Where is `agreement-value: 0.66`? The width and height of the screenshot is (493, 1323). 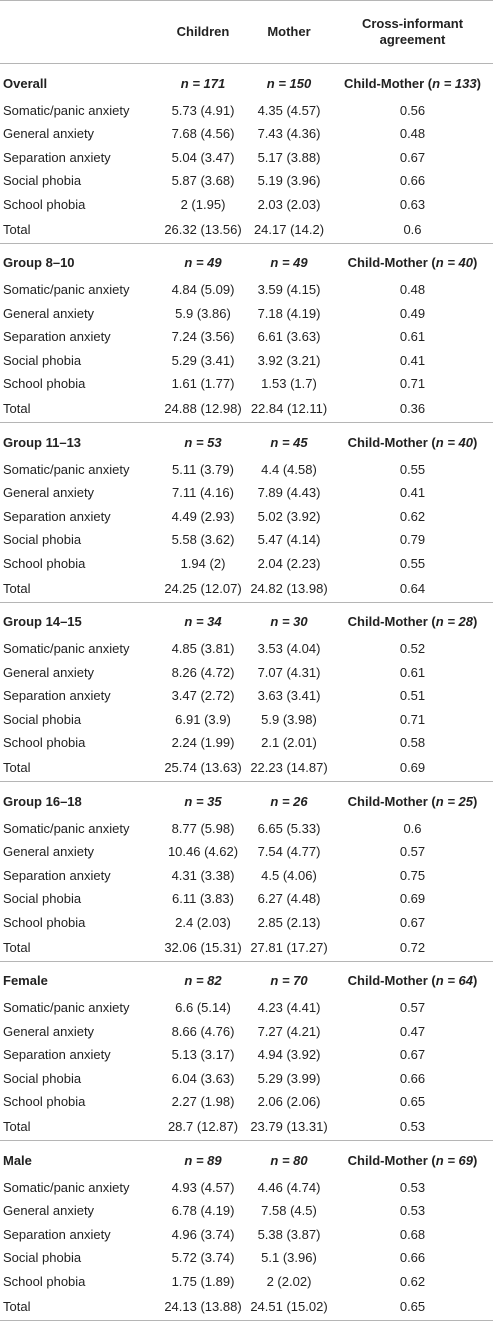 agreement-value: 0.66 is located at coordinates (412, 1078).